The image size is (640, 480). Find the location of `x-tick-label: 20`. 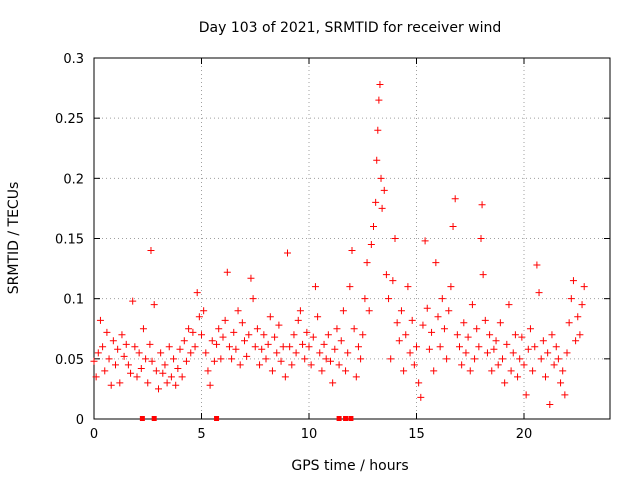

x-tick-label: 20 is located at coordinates (524, 434).